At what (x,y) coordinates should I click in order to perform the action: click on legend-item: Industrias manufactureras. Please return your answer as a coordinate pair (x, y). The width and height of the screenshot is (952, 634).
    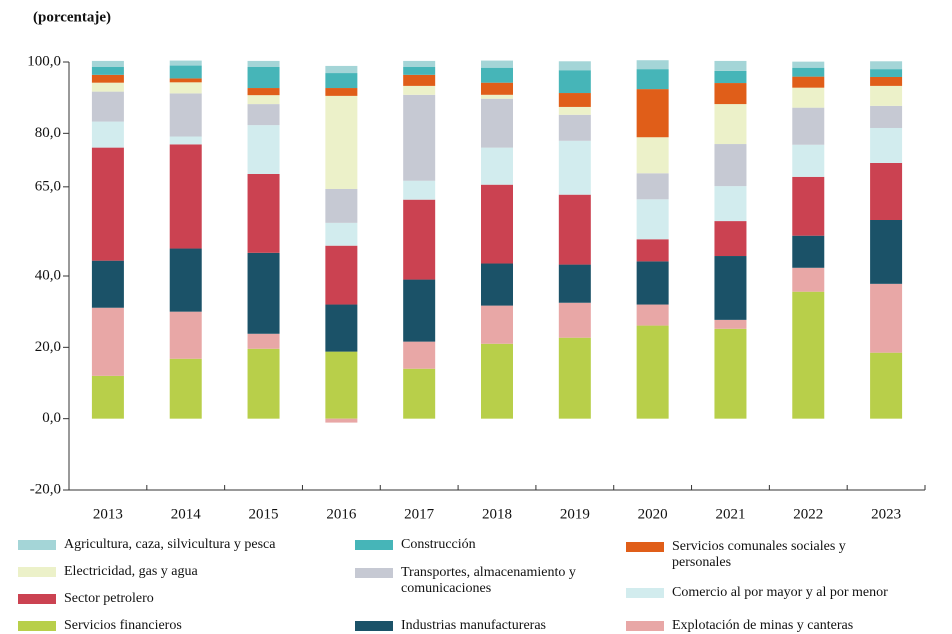
    Looking at the image, I should click on (450, 626).